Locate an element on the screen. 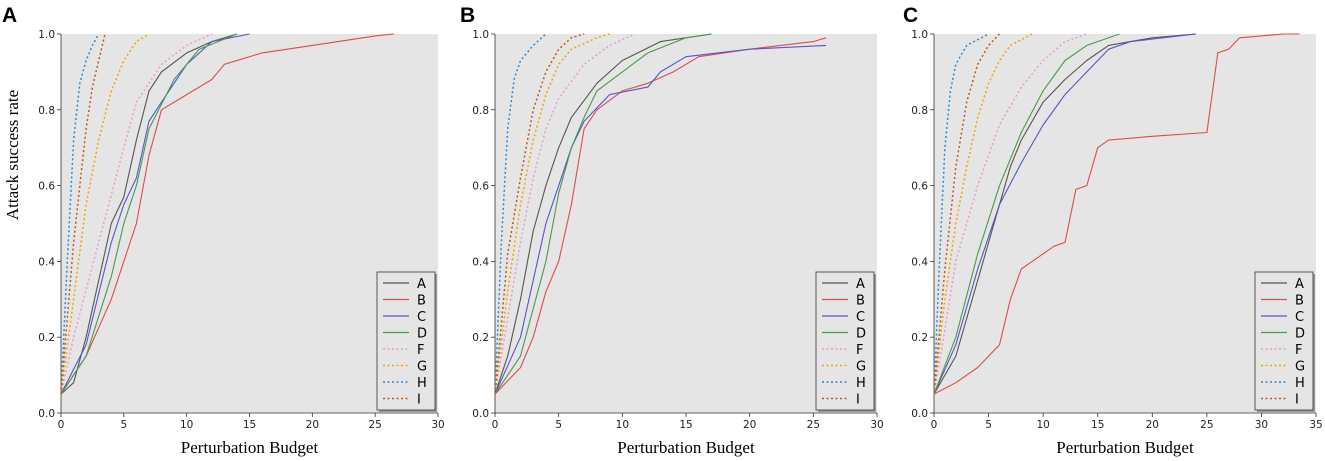 The image size is (1325, 461). series-line-c is located at coordinates (155, 214).